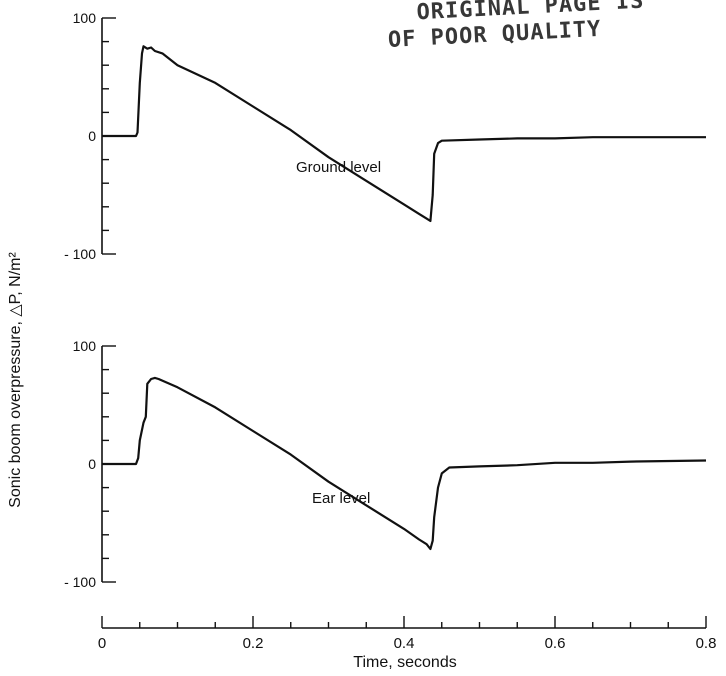  I want to click on x-axis-label: Time, seconds, so click(404, 662).